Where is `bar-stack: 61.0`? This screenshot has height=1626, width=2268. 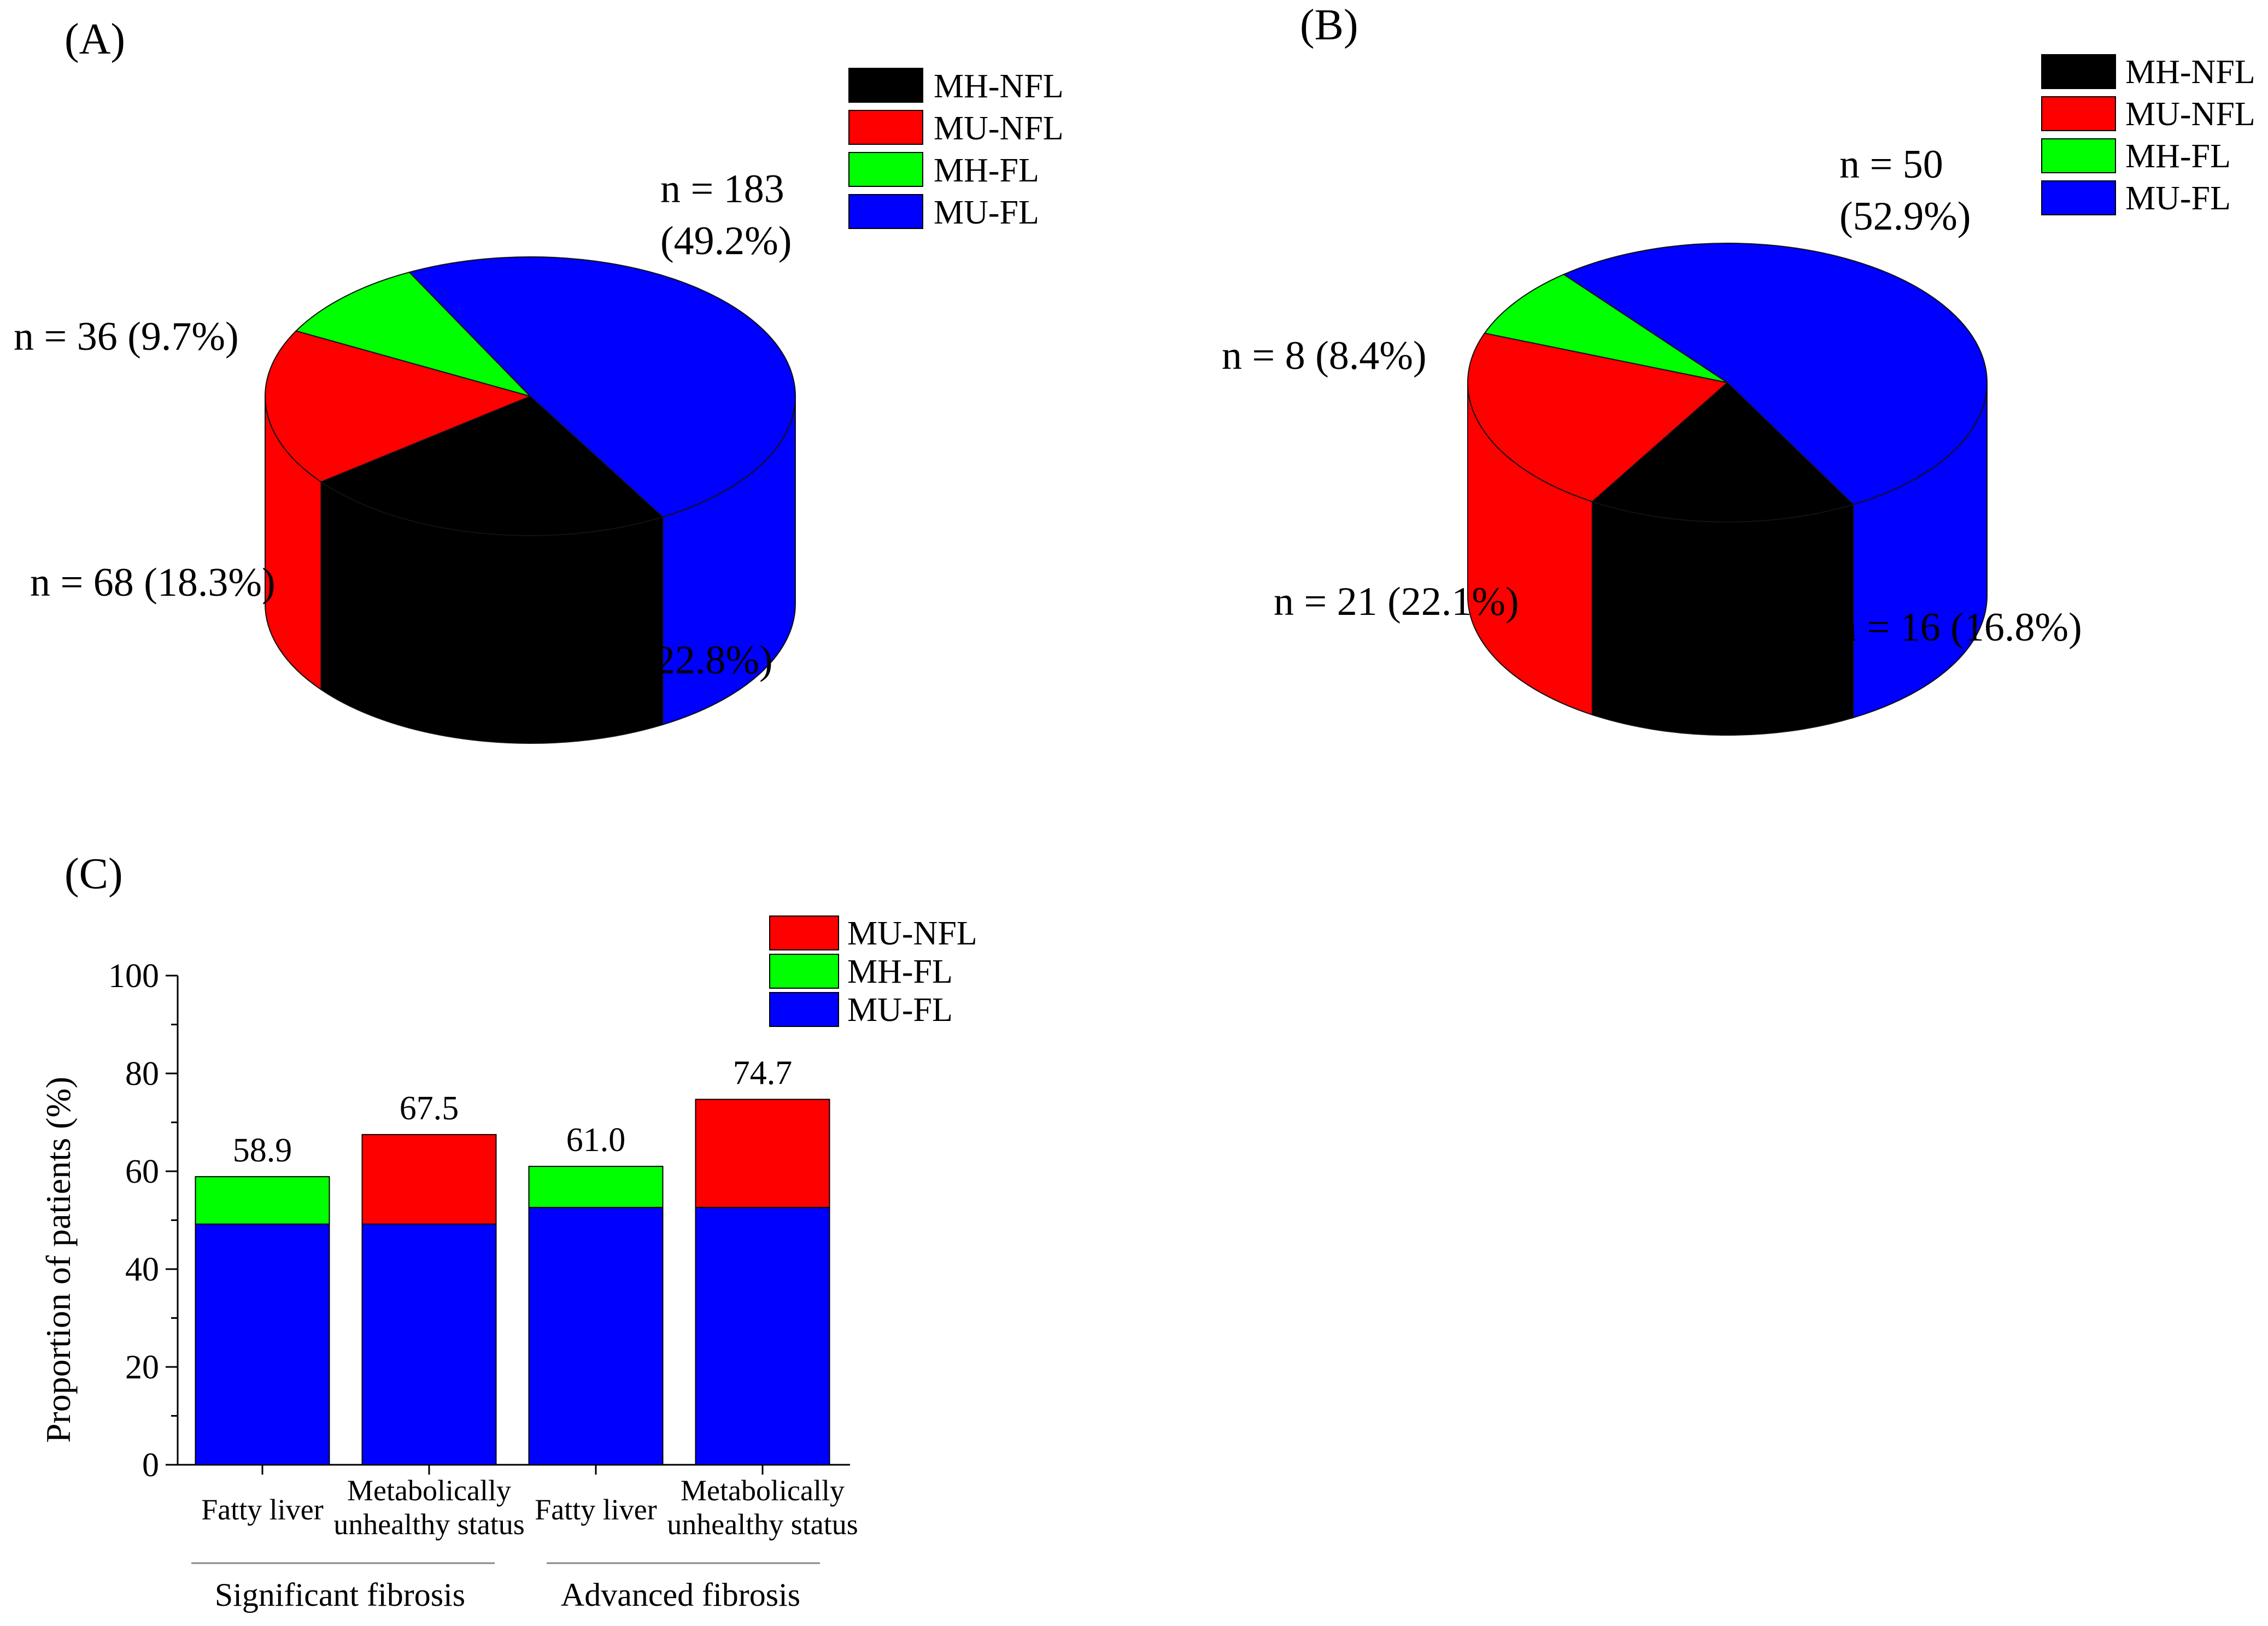
bar-stack: 61.0 is located at coordinates (596, 1293).